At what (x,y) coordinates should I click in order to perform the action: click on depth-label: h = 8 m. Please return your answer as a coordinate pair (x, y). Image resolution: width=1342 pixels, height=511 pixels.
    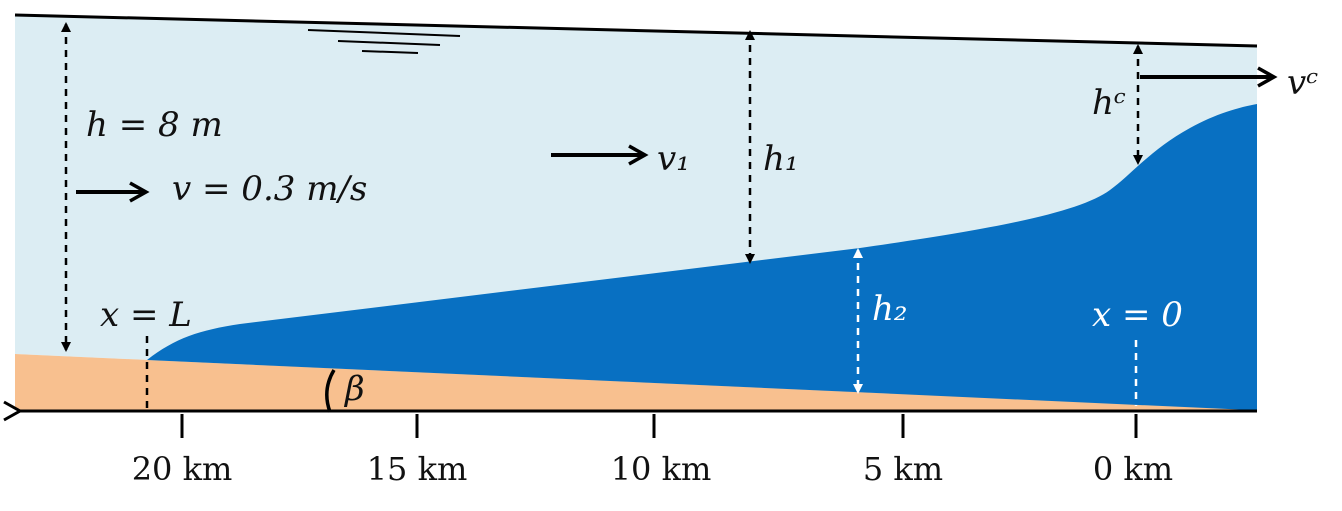
    Looking at the image, I should click on (154, 125).